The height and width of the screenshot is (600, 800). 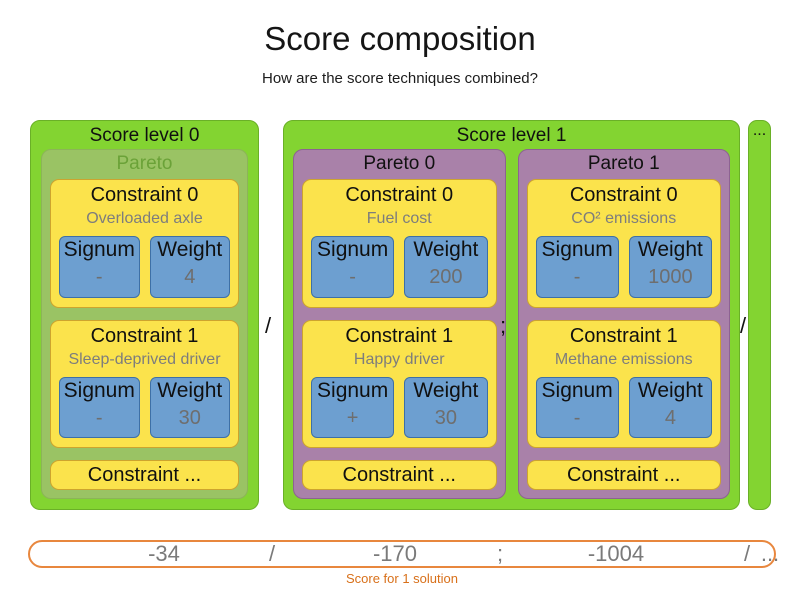 I want to click on weight-box: Weight 1000, so click(x=670, y=267).